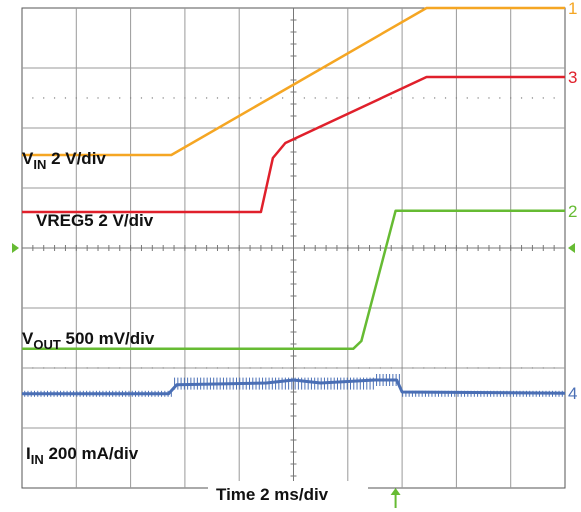 The width and height of the screenshot is (581, 512). I want to click on iin-label: IIN 200 mA/div, so click(82, 455).